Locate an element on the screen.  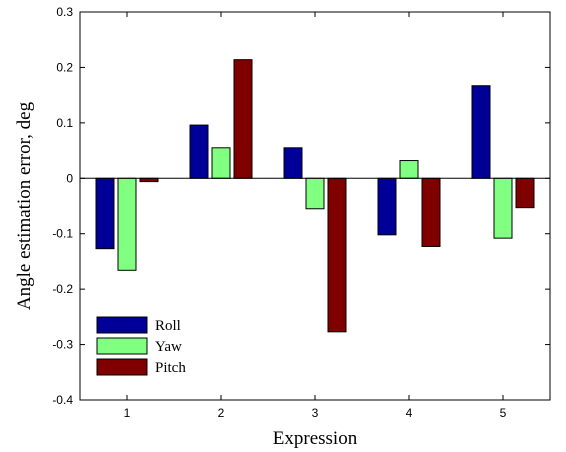
x-tick-label: 4 is located at coordinates (409, 413).